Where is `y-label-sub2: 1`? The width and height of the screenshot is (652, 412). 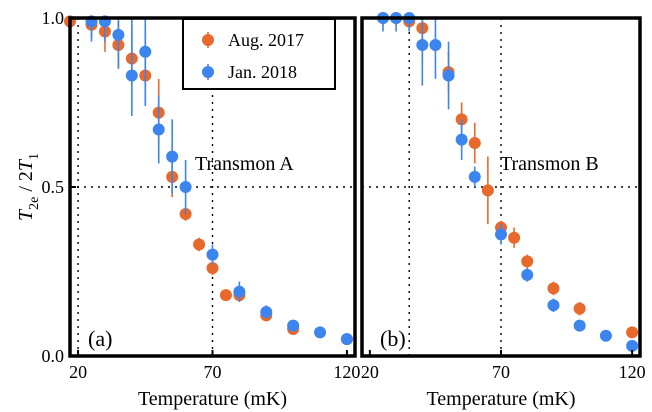 y-label-sub2: 1 is located at coordinates (34, 156).